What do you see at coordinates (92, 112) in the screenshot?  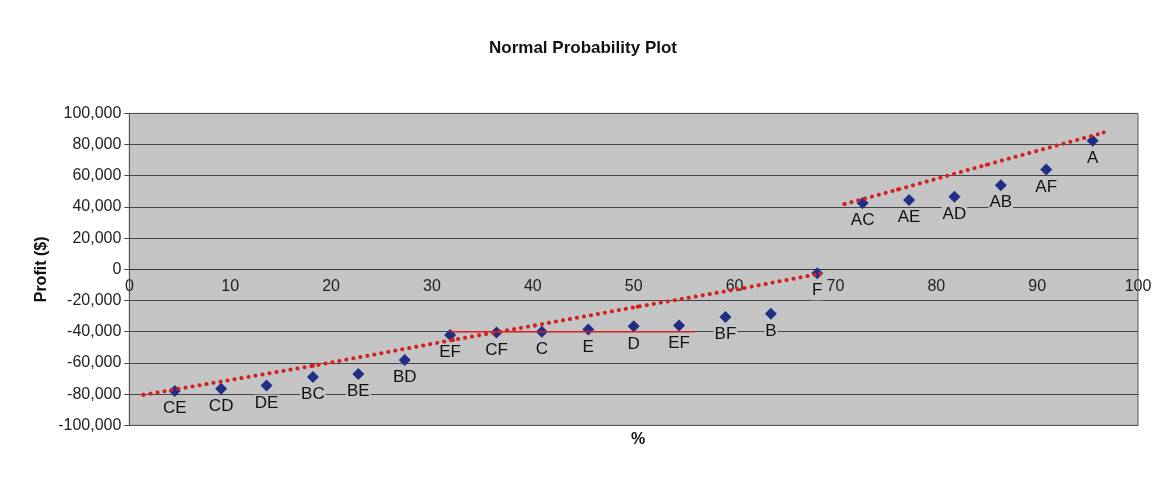 I see `y-tick-label: 100,000` at bounding box center [92, 112].